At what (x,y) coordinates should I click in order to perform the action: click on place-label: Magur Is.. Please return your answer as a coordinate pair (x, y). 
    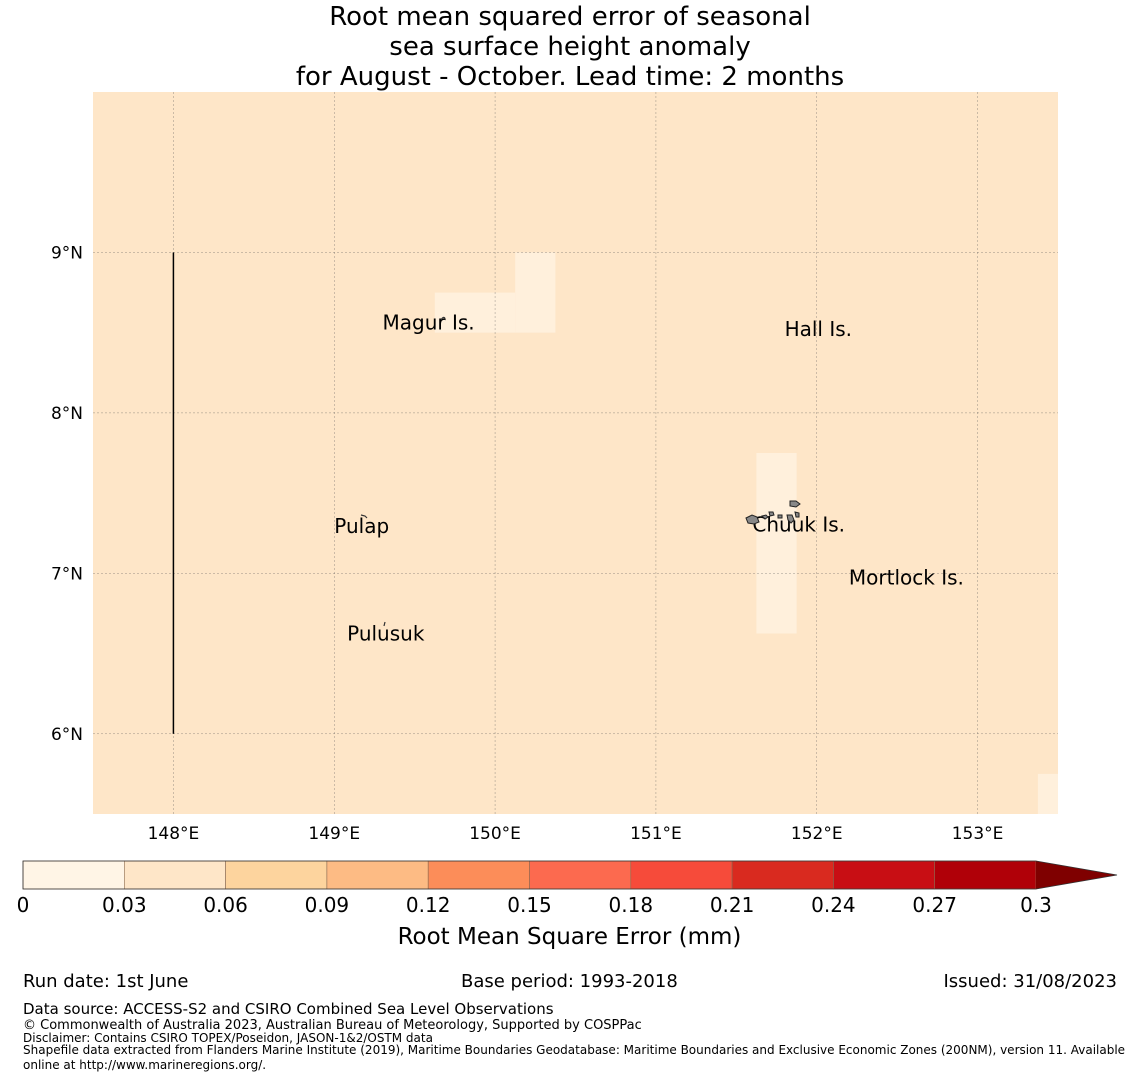
    Looking at the image, I should click on (429, 322).